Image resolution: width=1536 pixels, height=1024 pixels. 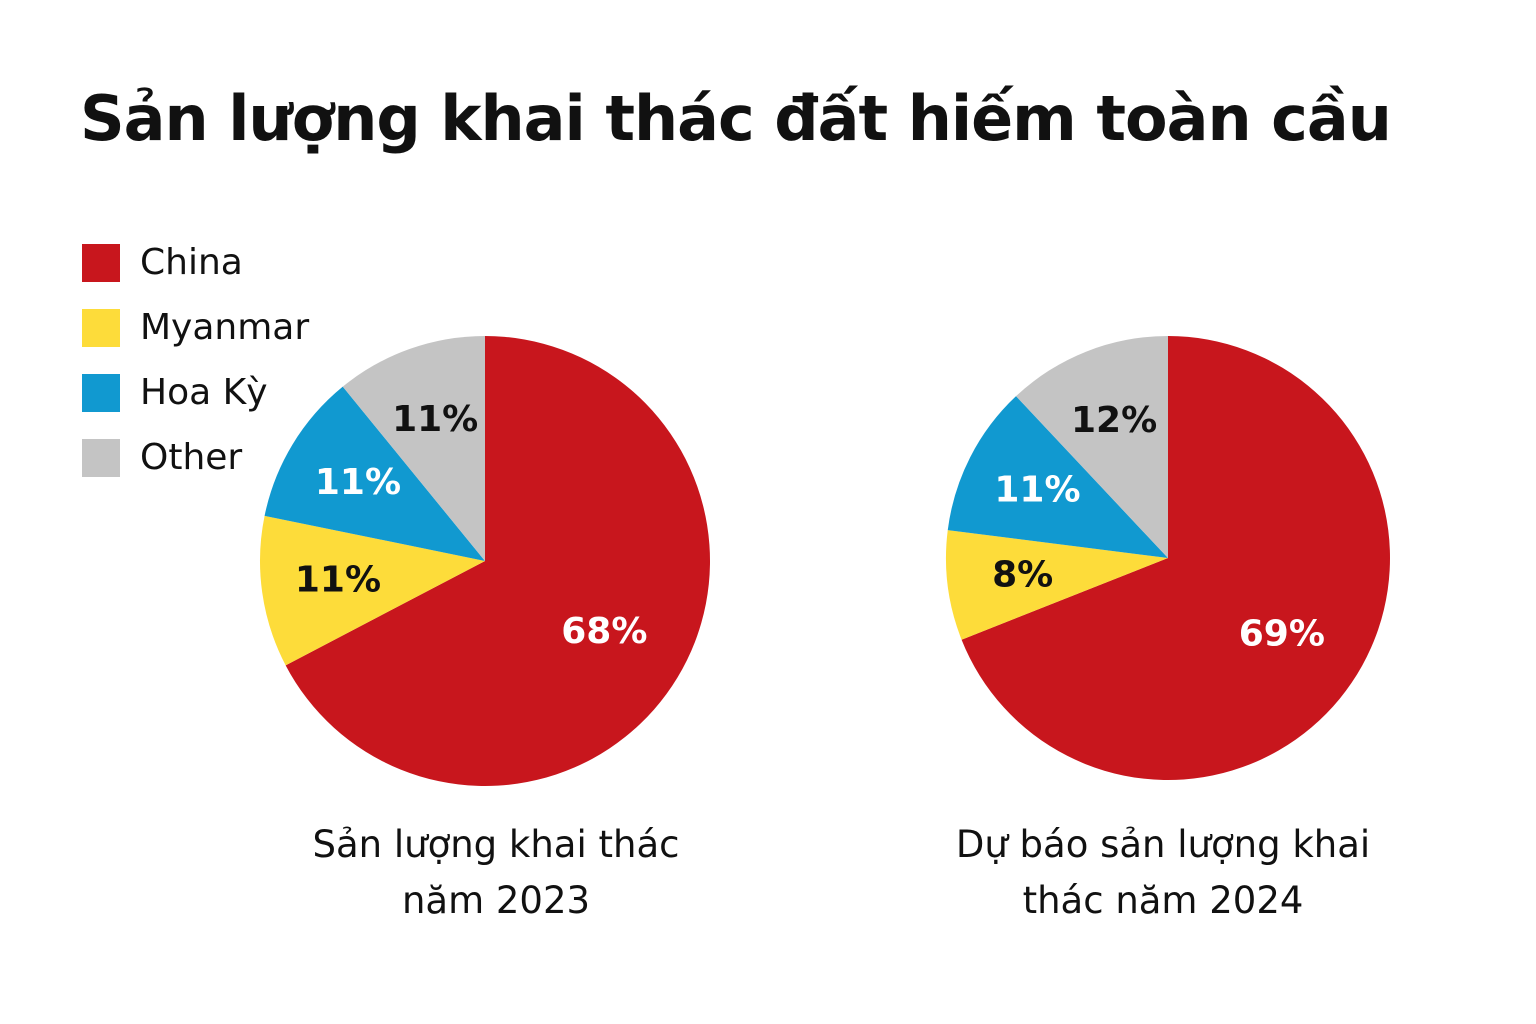 What do you see at coordinates (496, 873) in the screenshot?
I see `pie1-caption: Sản lượng khai thác năm 2023` at bounding box center [496, 873].